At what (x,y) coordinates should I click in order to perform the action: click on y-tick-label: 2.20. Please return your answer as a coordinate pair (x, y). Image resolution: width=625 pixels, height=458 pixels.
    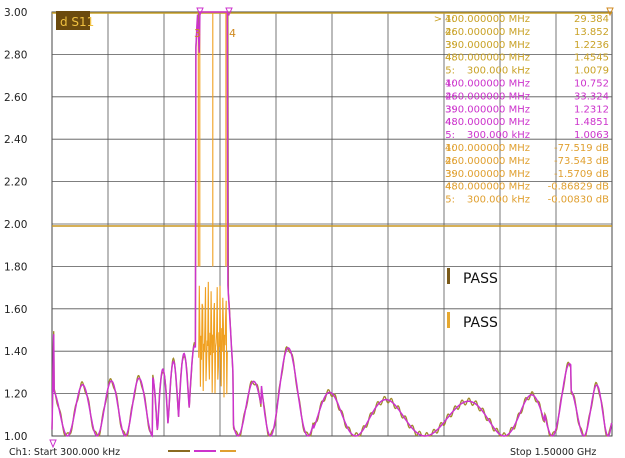
    Looking at the image, I should click on (15, 183).